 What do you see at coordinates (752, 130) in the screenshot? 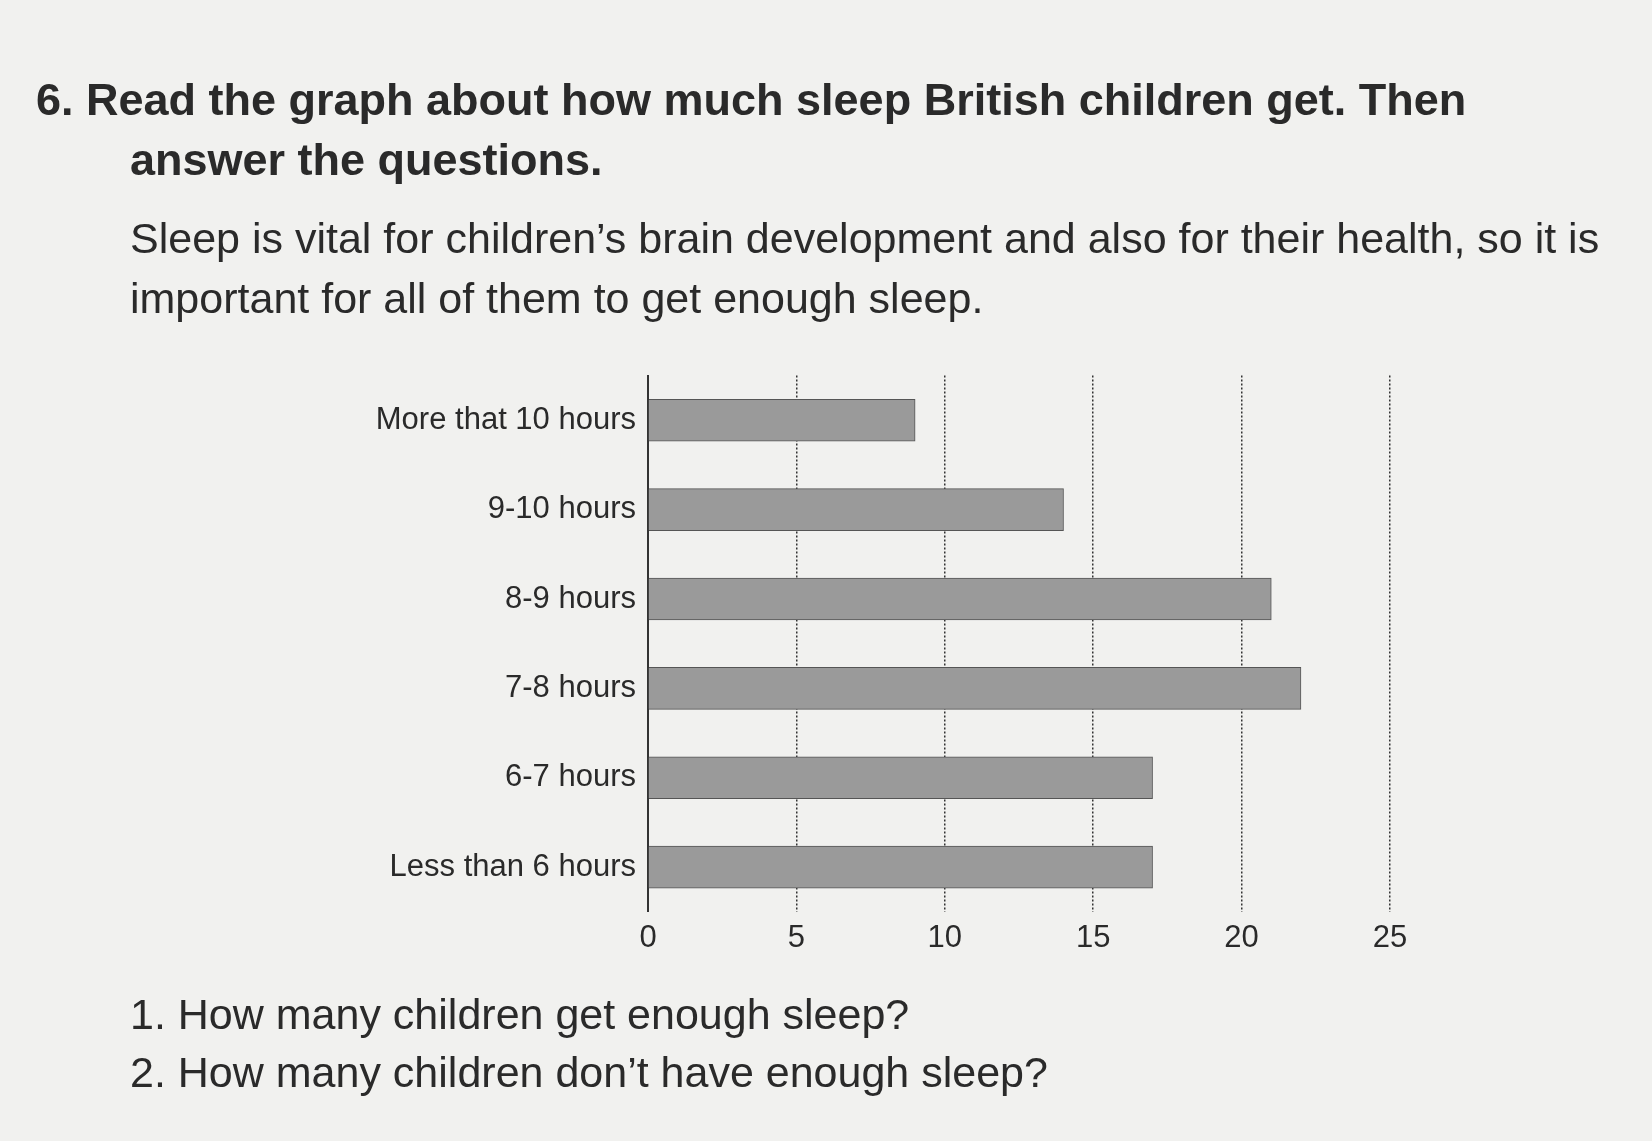
I see `chart-title: 6. Read the graph about how much sleep British children get. Then answer the questions.` at bounding box center [752, 130].